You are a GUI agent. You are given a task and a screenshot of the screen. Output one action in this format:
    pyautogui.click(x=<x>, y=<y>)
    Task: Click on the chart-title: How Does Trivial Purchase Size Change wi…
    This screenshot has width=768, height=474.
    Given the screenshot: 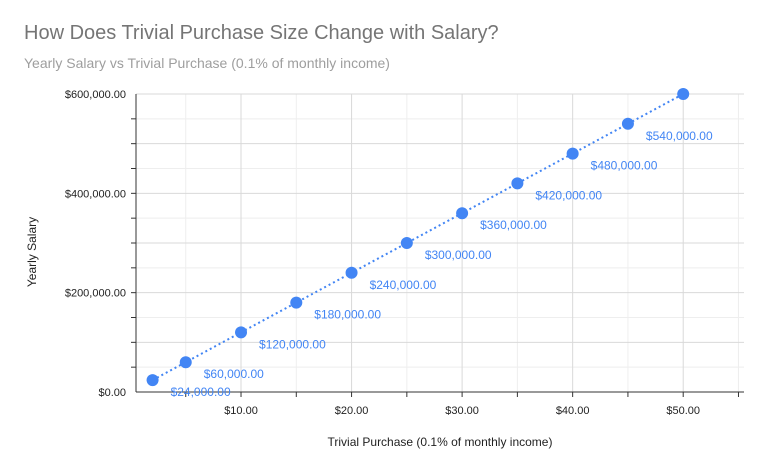 What is the action you would take?
    pyautogui.click(x=261, y=33)
    